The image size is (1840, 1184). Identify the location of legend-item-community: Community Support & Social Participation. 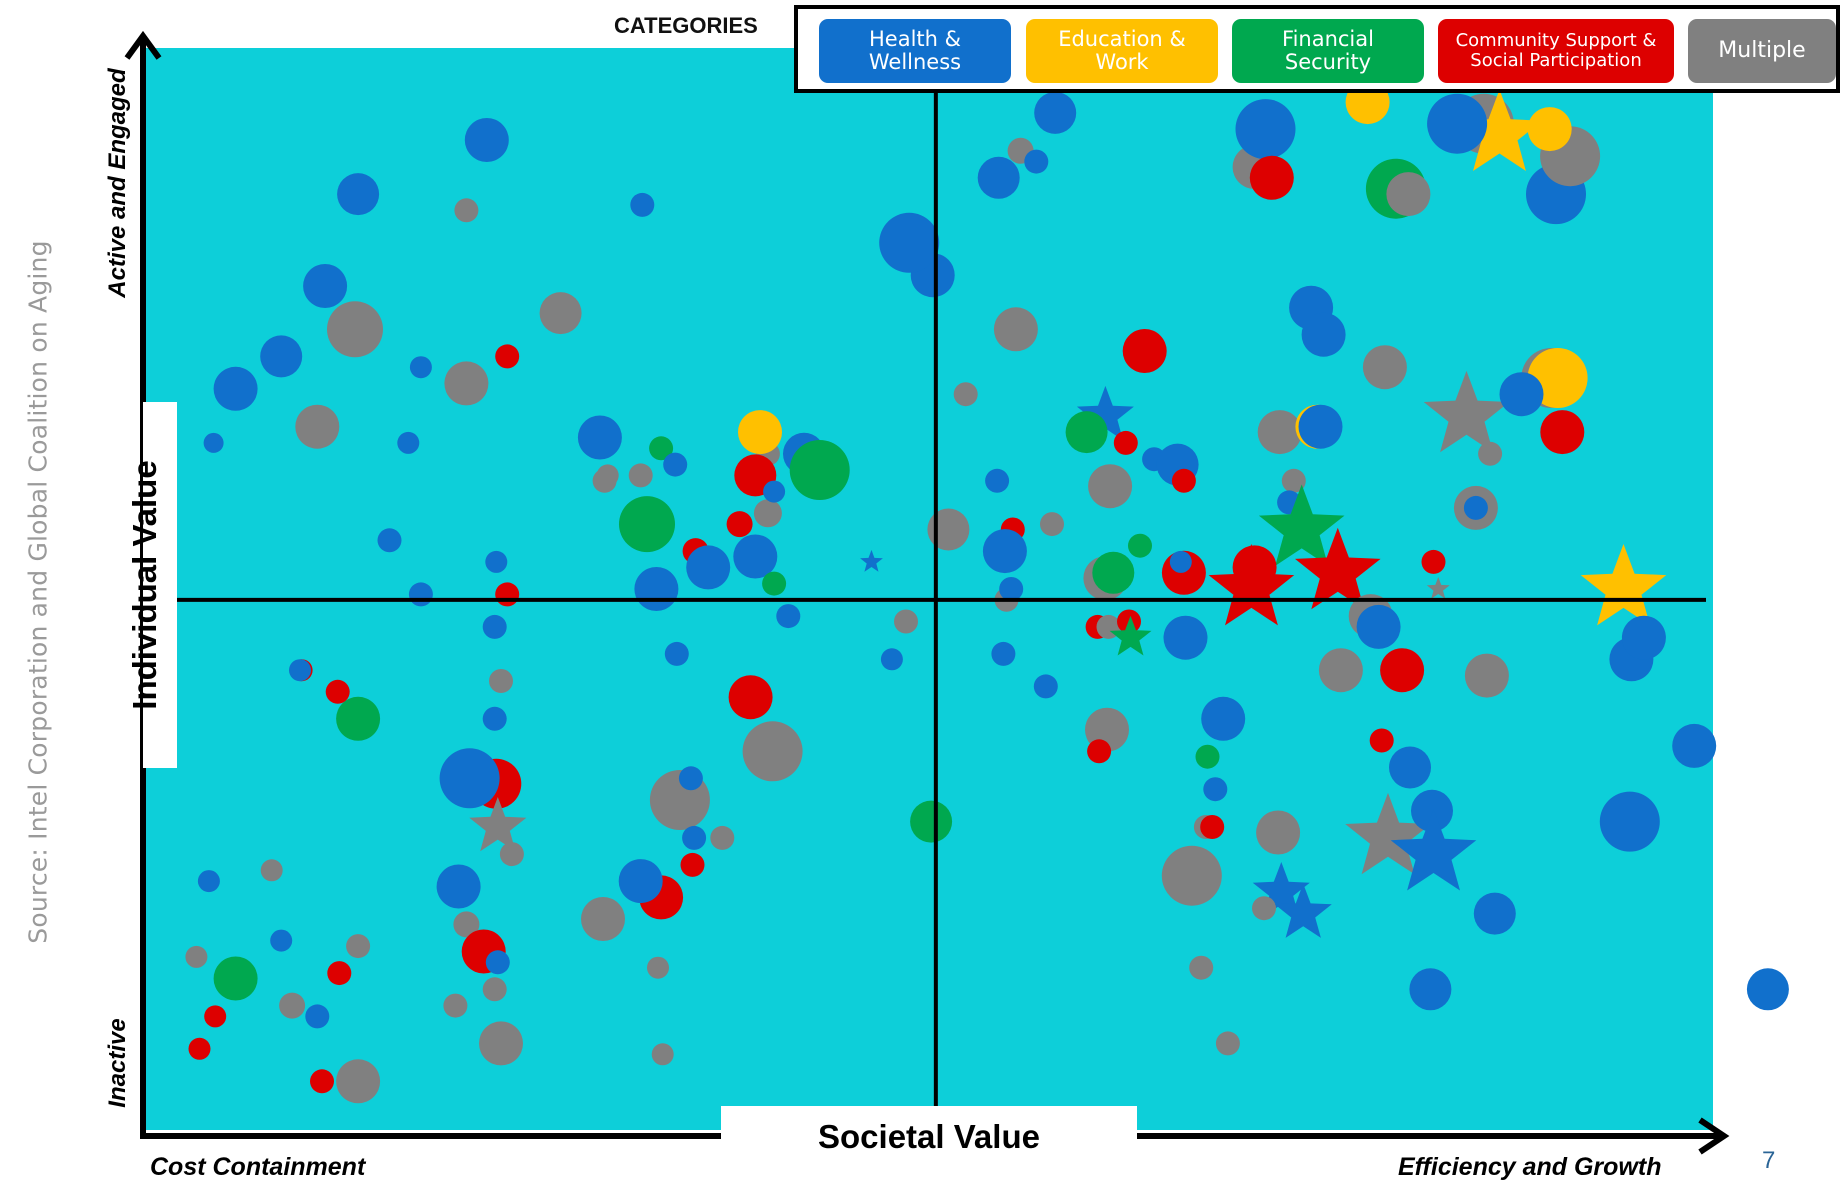
(1556, 51).